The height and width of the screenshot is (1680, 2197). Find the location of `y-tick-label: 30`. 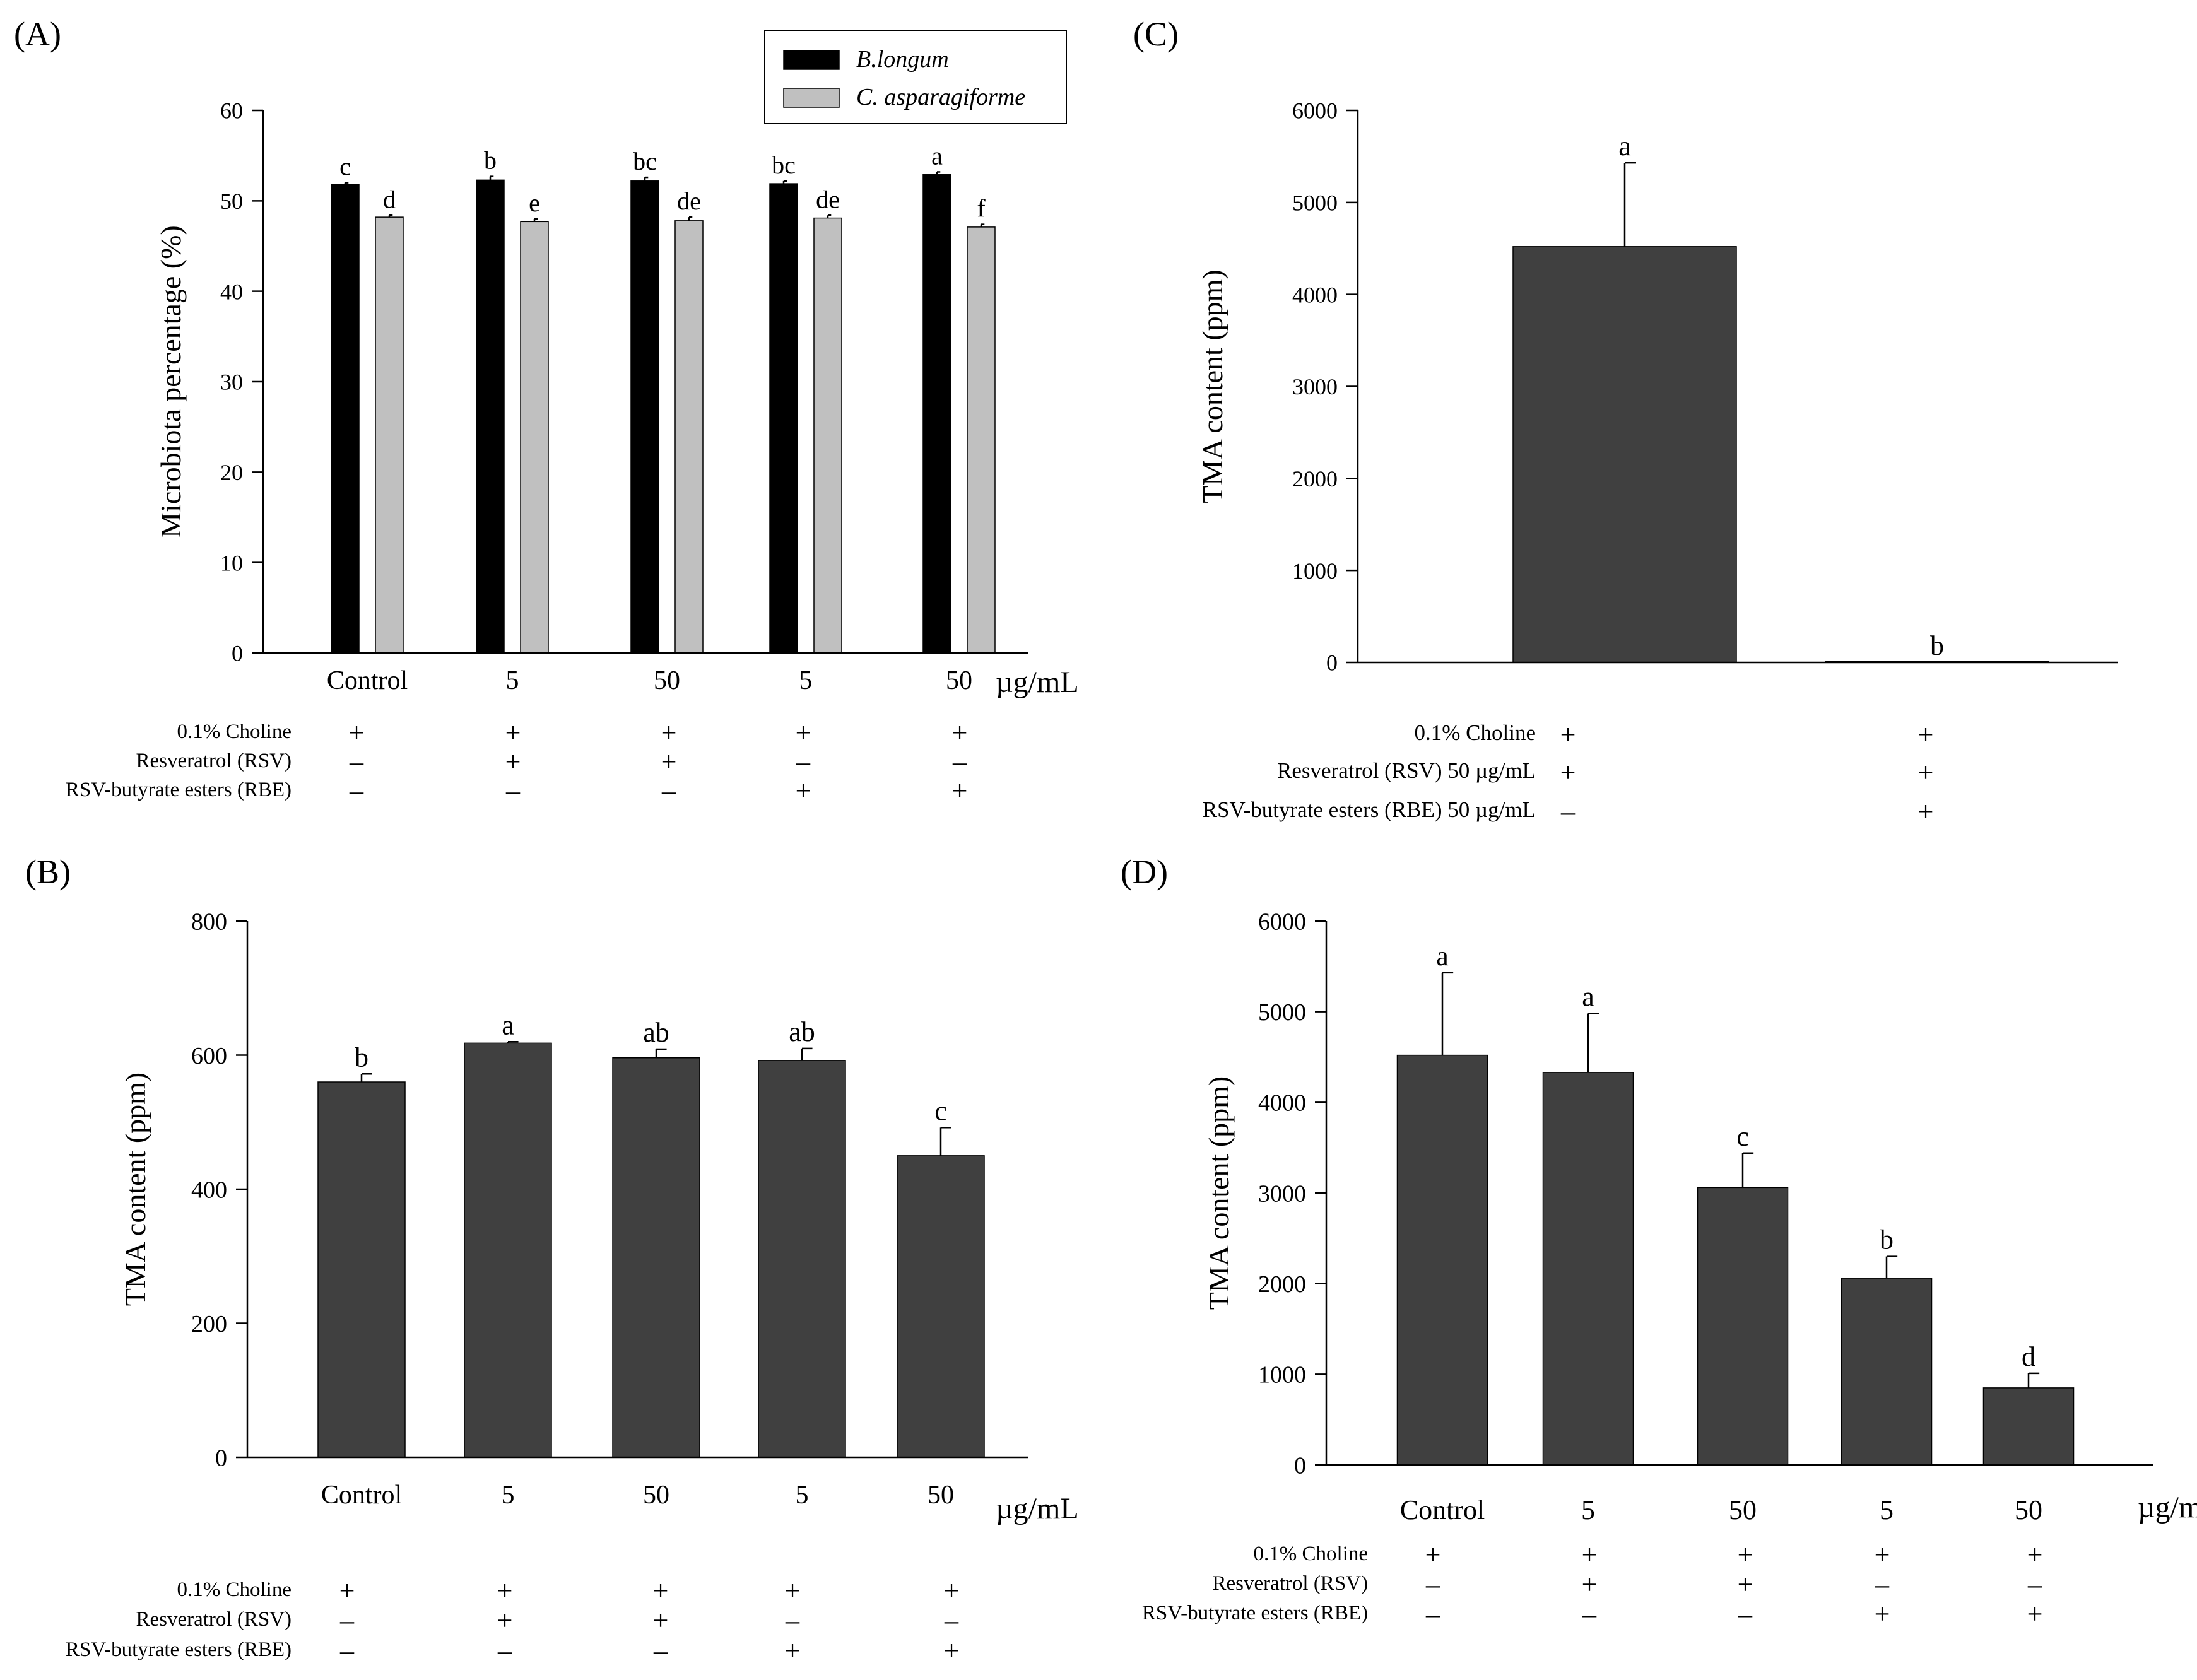

y-tick-label: 30 is located at coordinates (231, 382).